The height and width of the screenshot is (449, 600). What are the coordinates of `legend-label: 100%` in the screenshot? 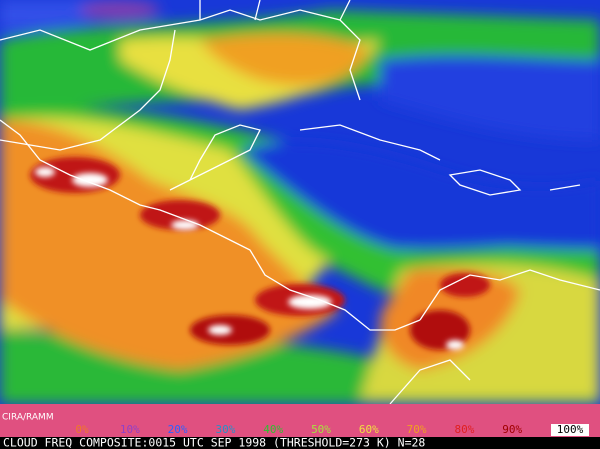 It's located at (570, 429).